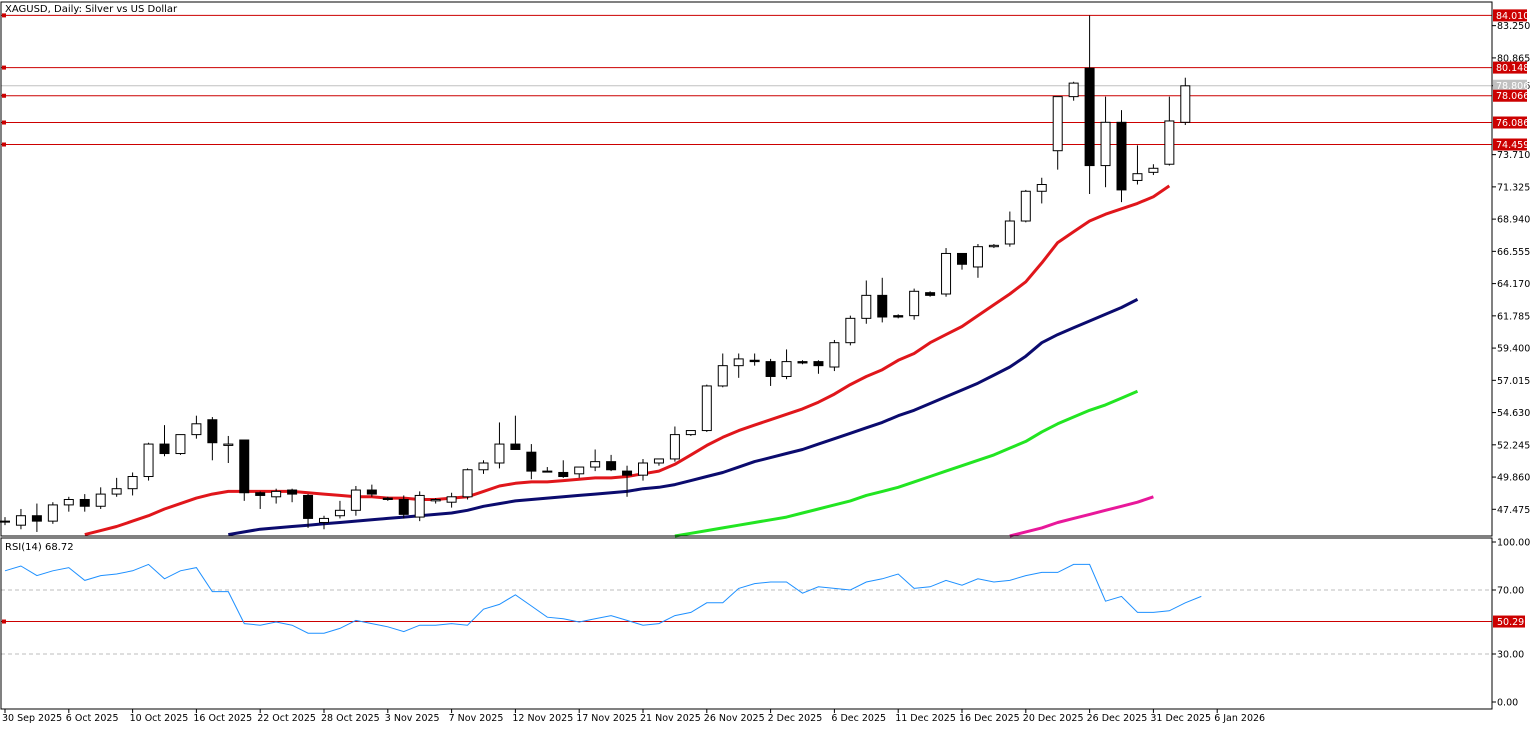  I want to click on price-tick-label: 57.015, so click(1513, 381).